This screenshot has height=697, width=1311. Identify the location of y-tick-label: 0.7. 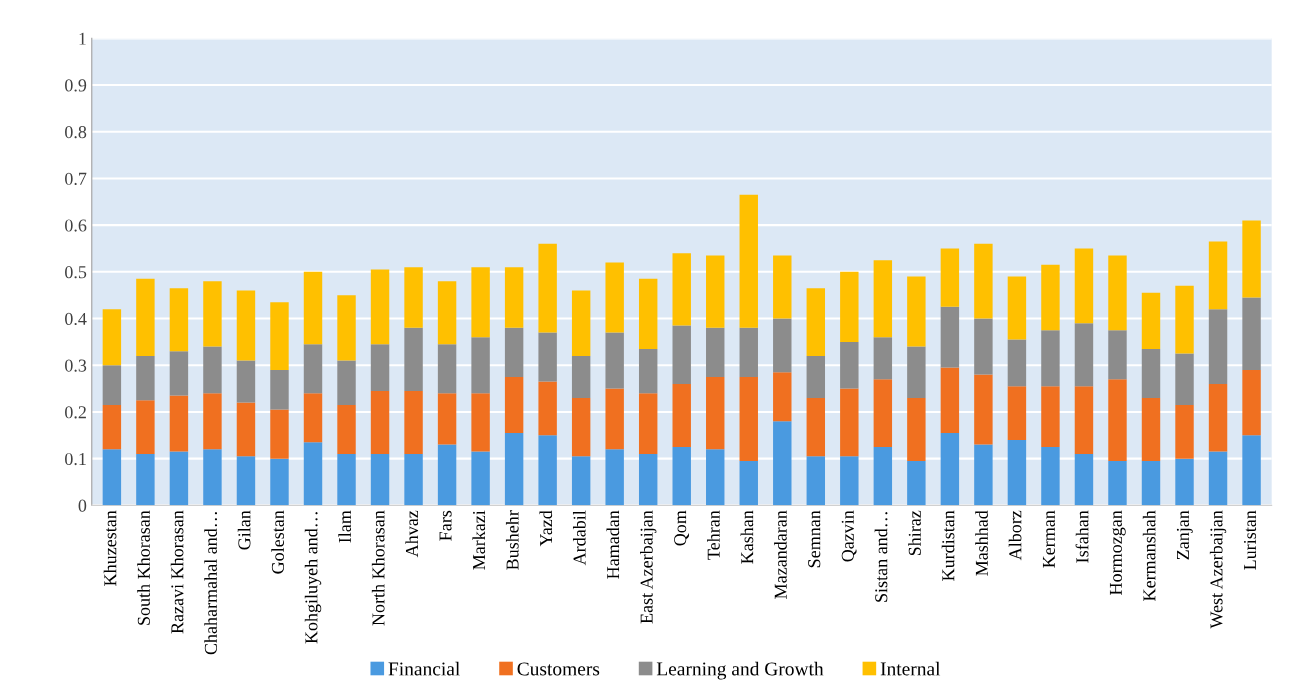
(76, 178).